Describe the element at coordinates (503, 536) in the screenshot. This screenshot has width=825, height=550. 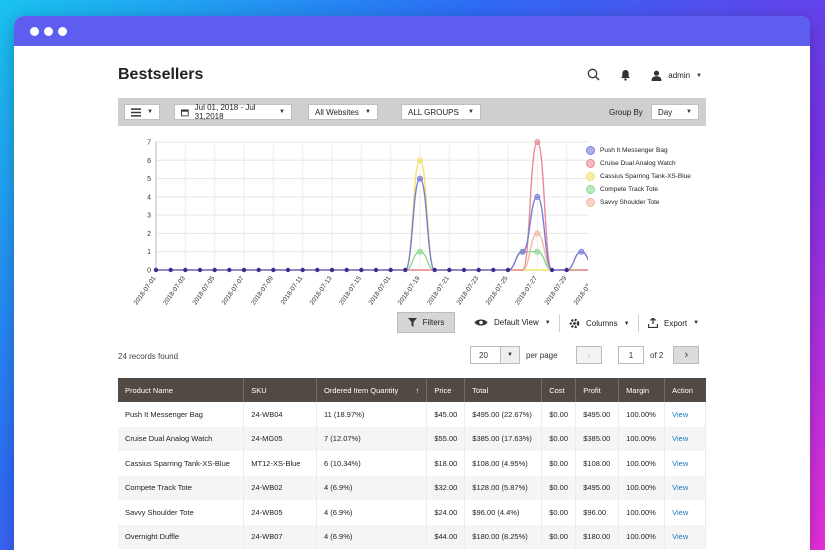
I see `cell-total: $180.00 (8.25%)` at that location.